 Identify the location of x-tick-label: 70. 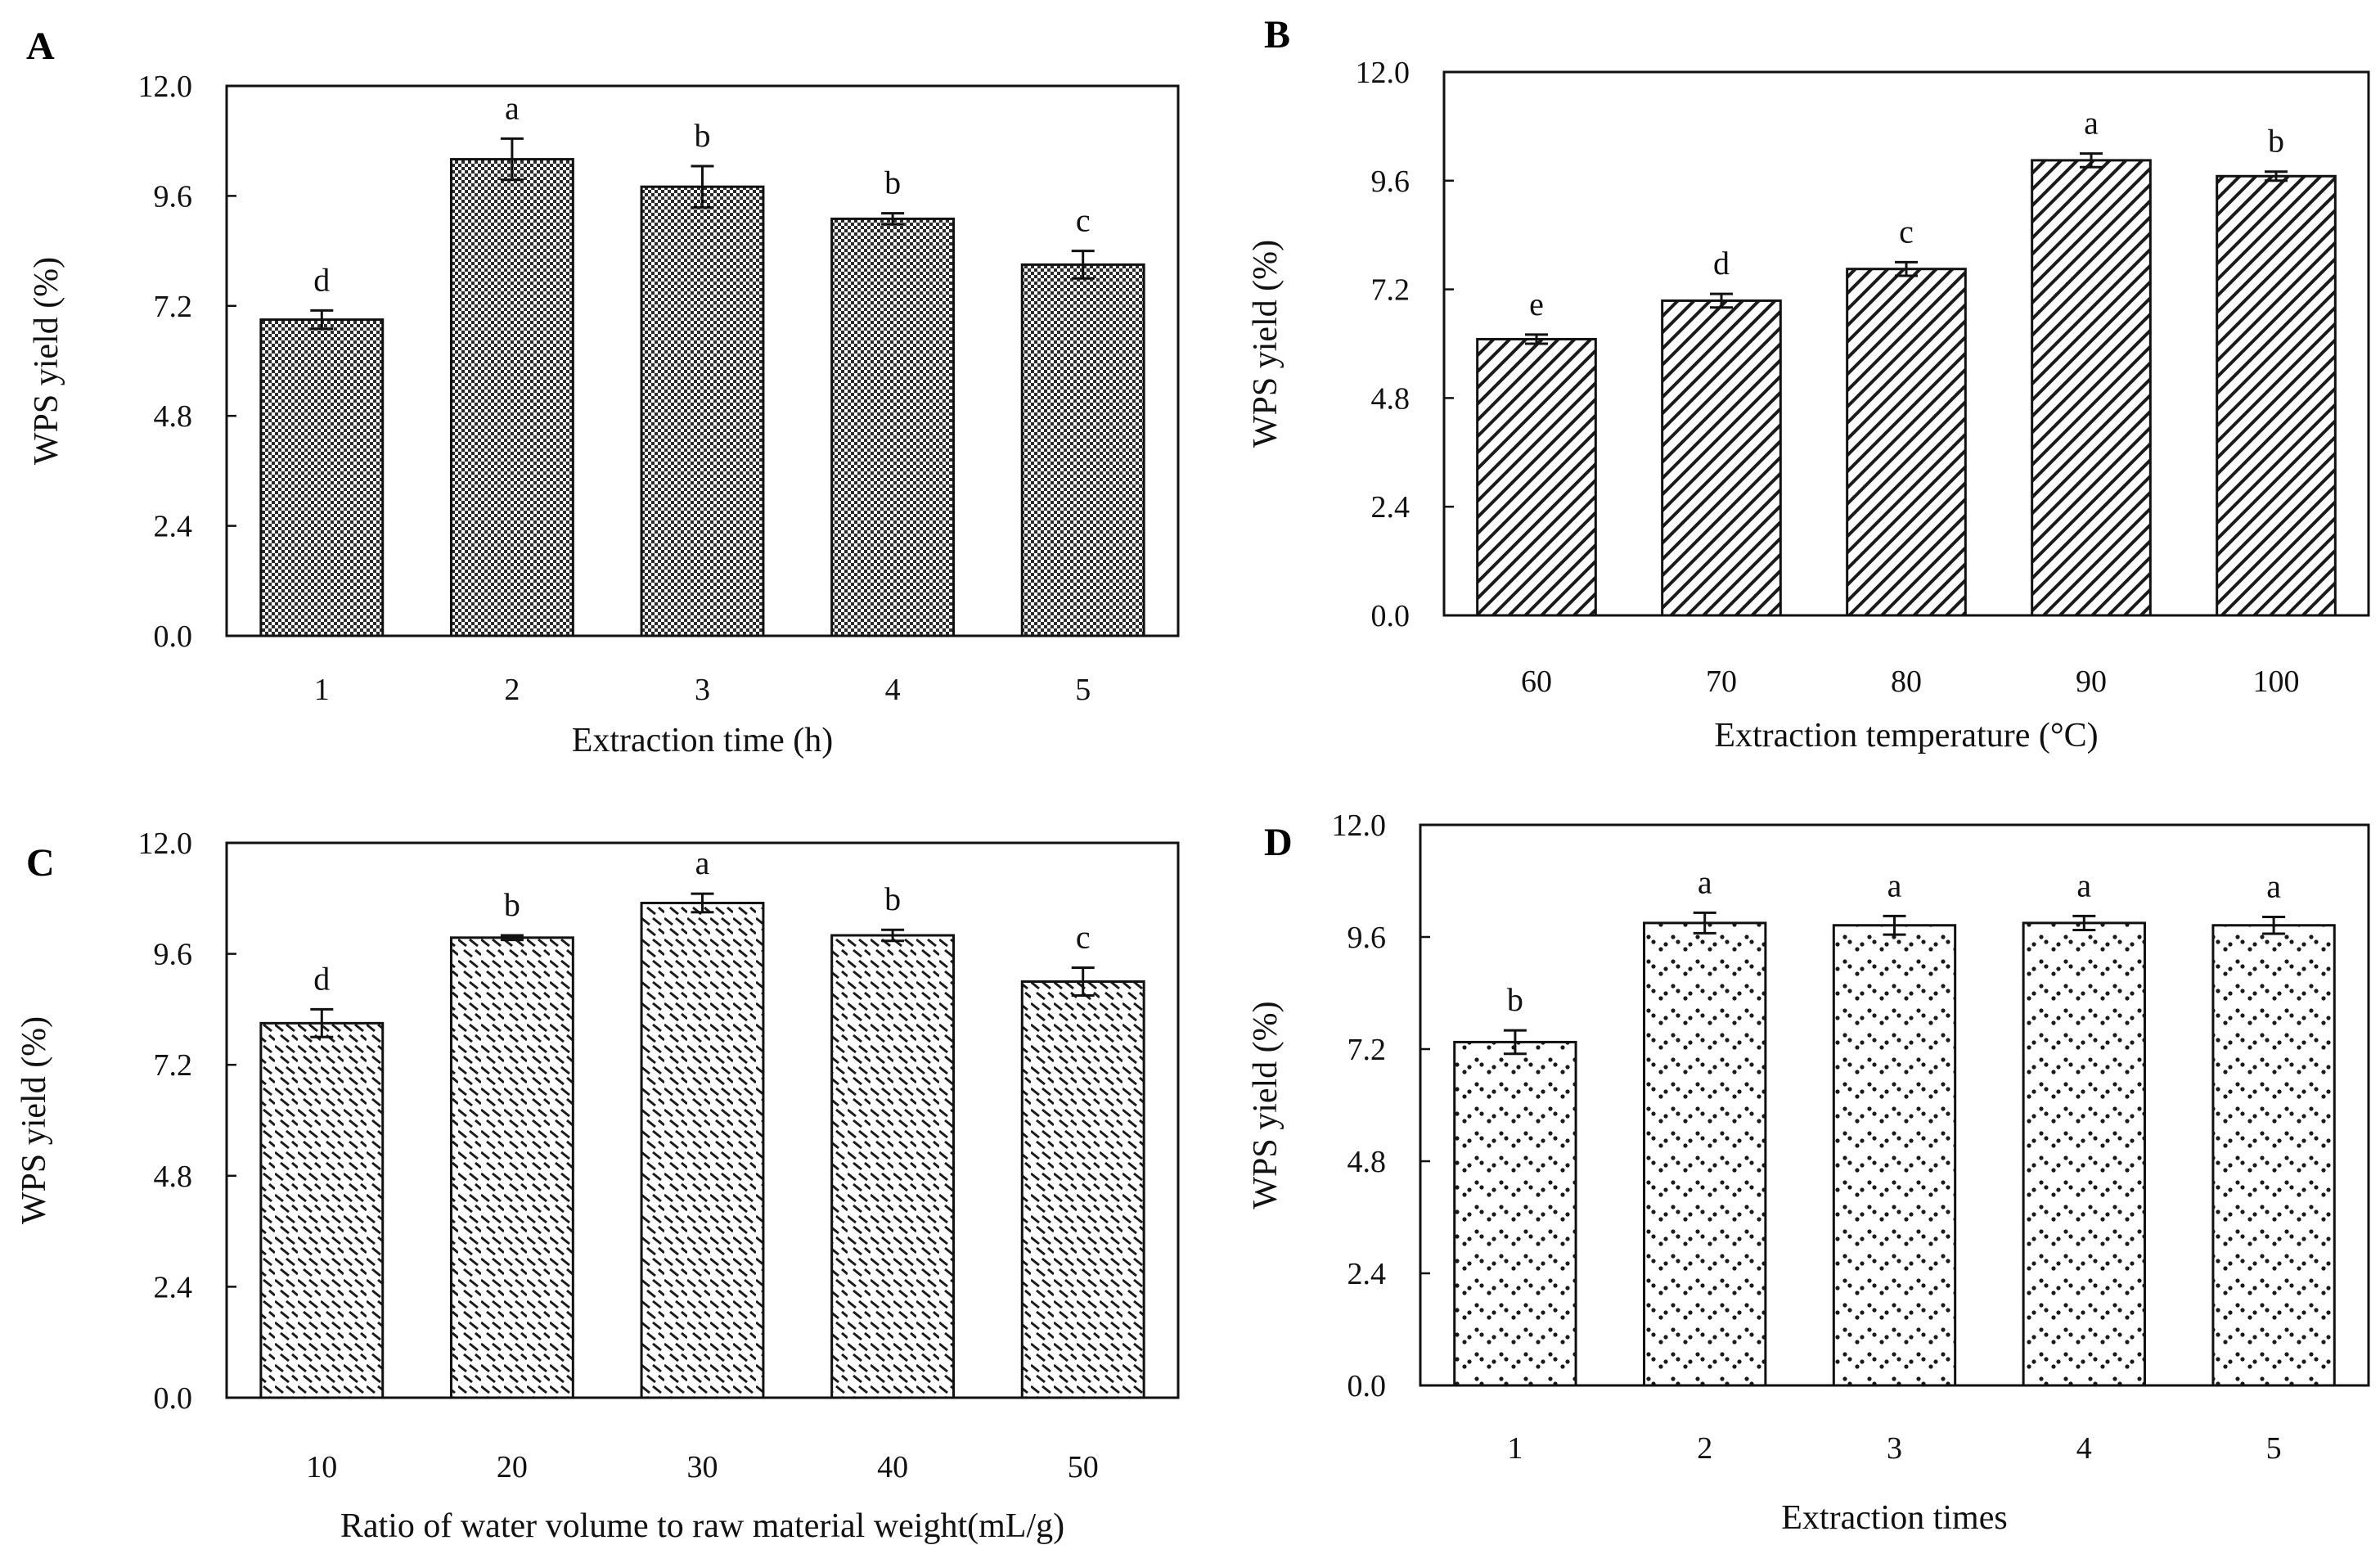
(1721, 681).